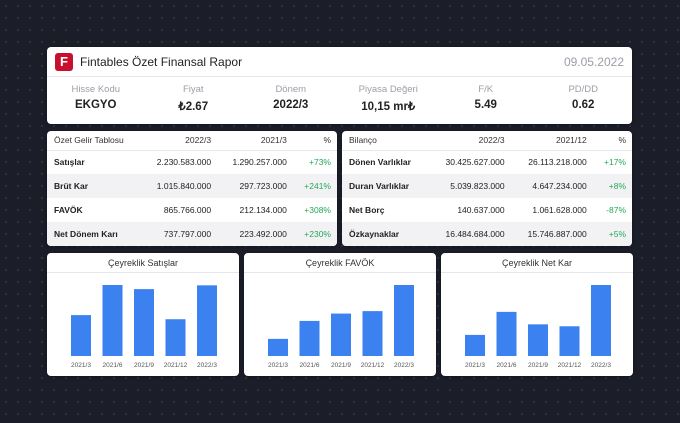  Describe the element at coordinates (340, 263) in the screenshot. I see `chart-title: Çeyreklik FAVÖK` at that location.